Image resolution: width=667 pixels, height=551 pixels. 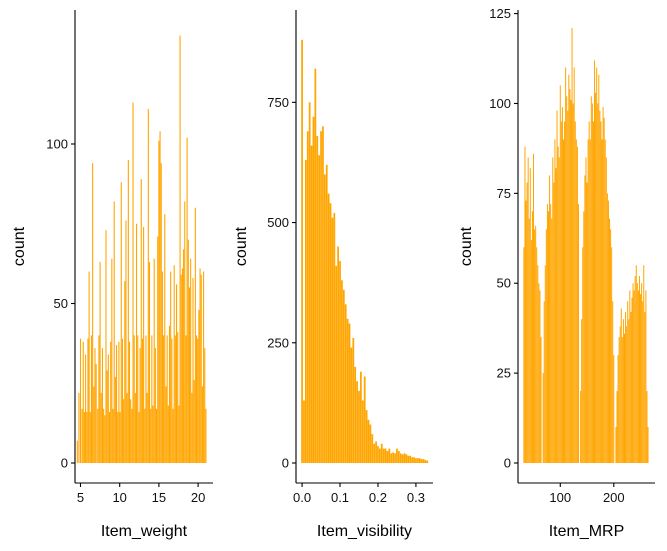 I want to click on y-tick-label: 125, so click(x=500, y=13).